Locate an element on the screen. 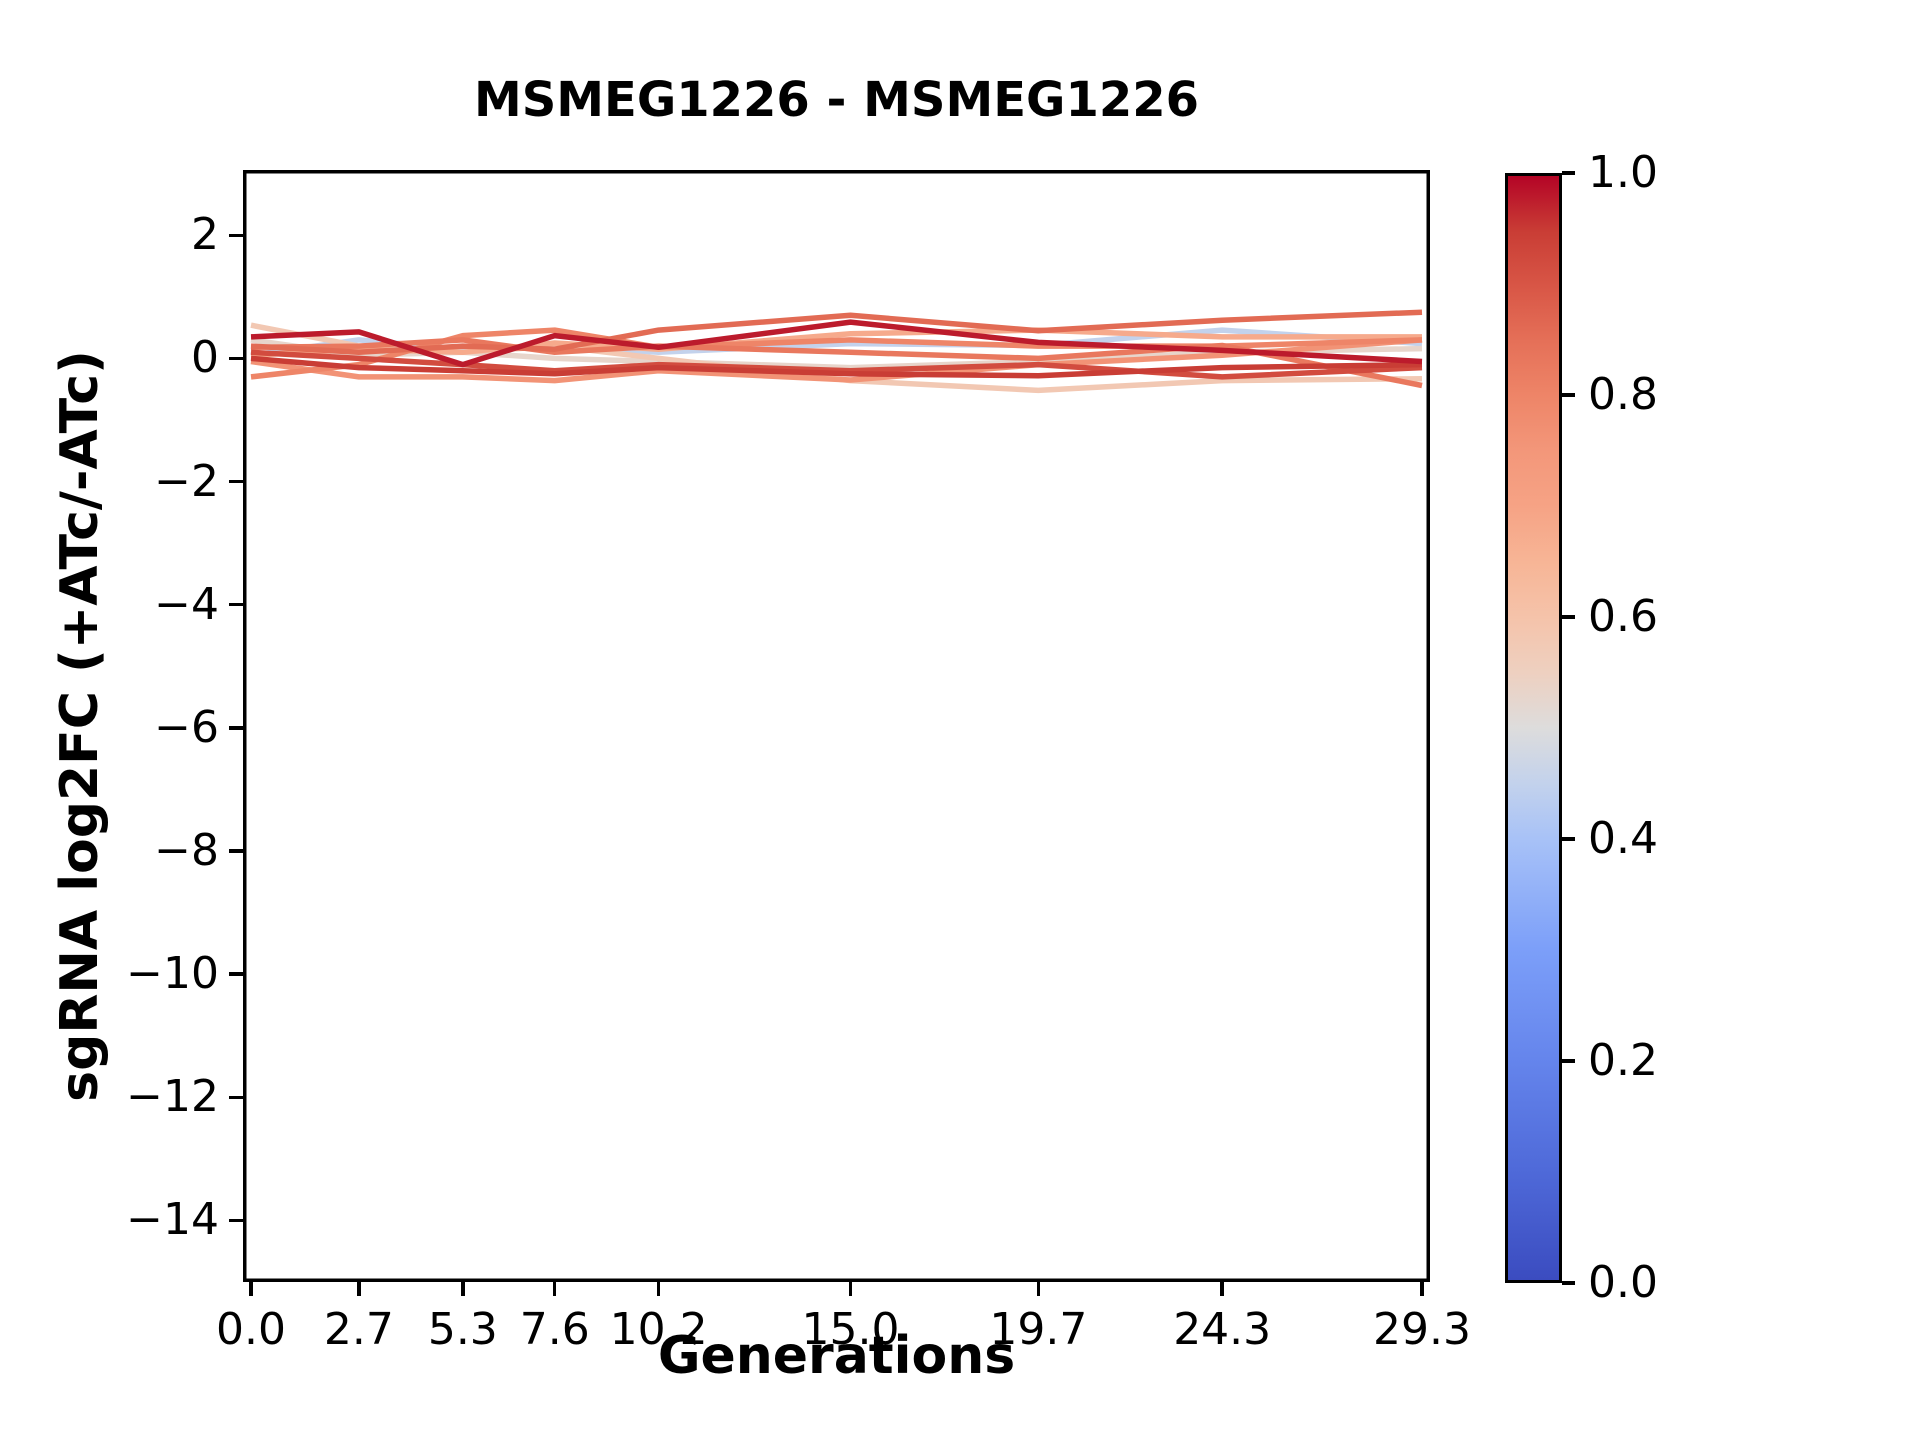 This screenshot has width=1920, height=1440. x-tick-label: 10.2 is located at coordinates (658, 1329).